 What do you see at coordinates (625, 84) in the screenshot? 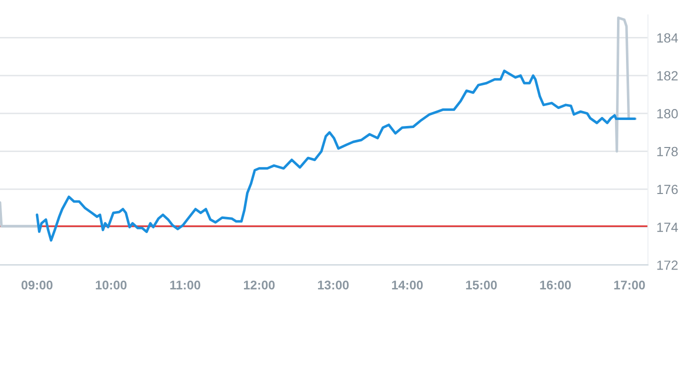
I see `line-series` at bounding box center [625, 84].